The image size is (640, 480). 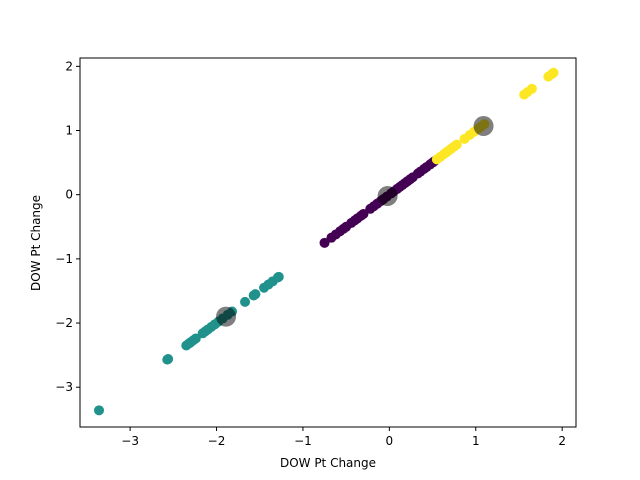 I want to click on x-tick-label: 1, so click(x=476, y=441).